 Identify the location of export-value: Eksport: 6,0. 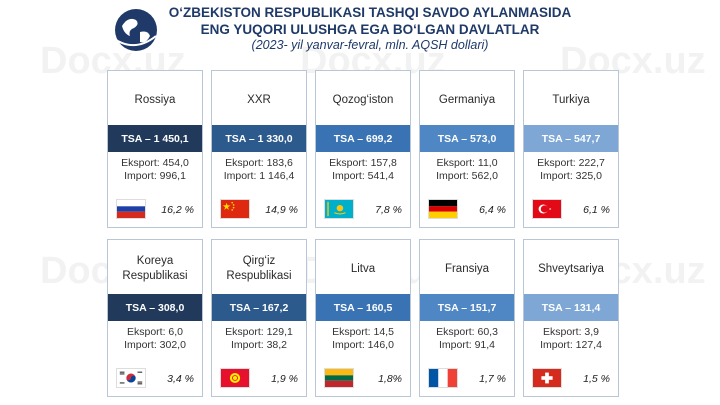
(155, 332).